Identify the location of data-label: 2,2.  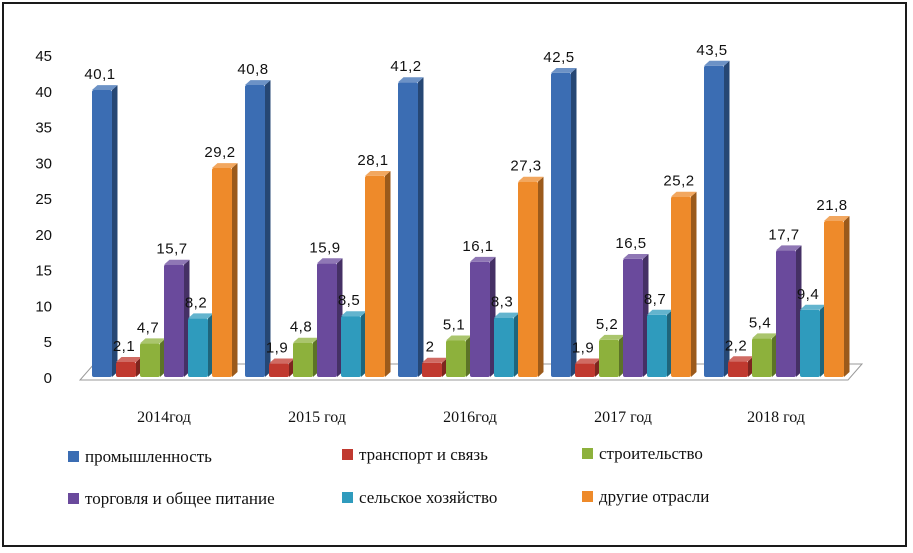
(736, 345).